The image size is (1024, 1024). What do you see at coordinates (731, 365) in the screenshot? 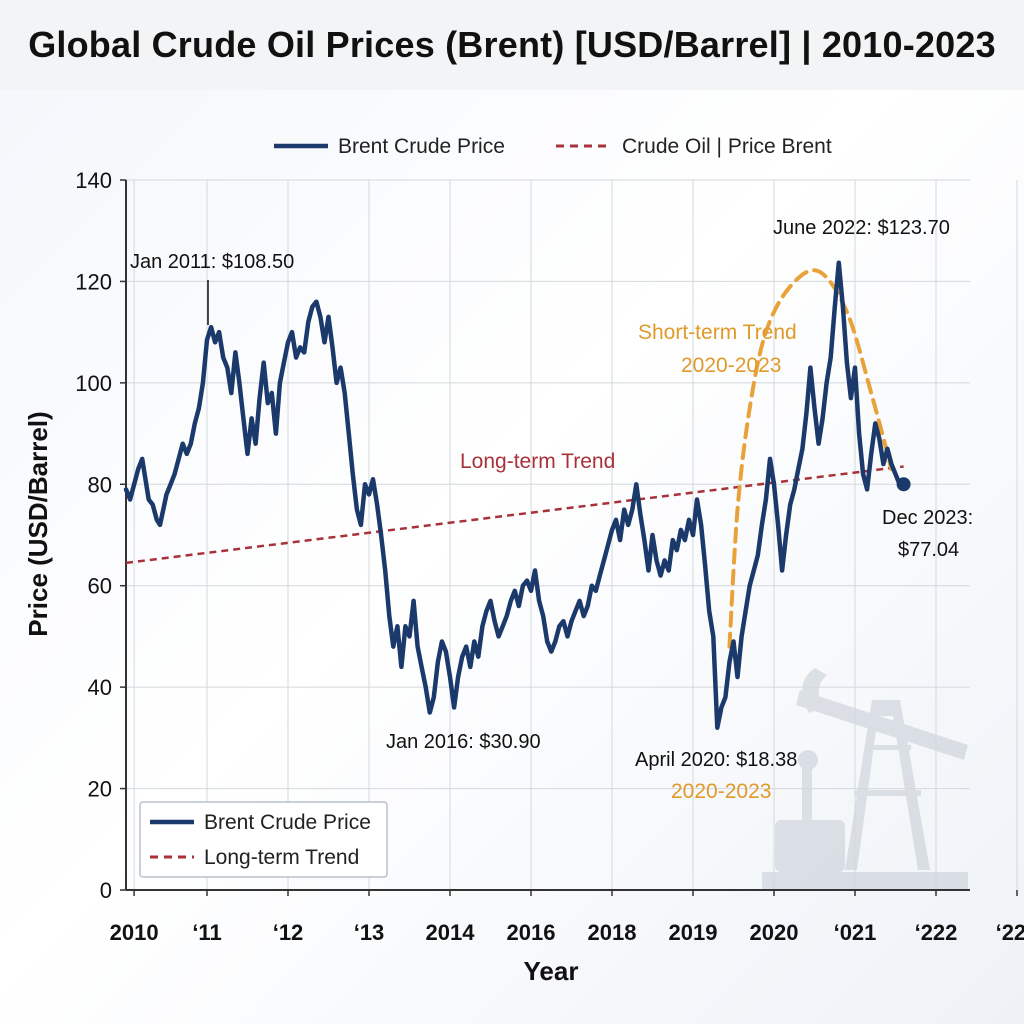
I see `short-term-trend-label-2: 2020-2023` at bounding box center [731, 365].